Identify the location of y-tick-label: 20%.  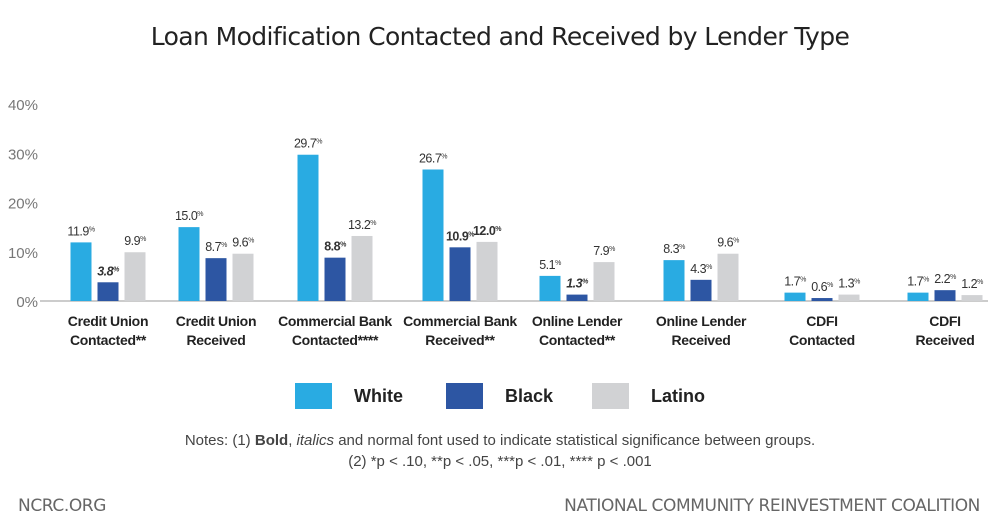
(23, 204).